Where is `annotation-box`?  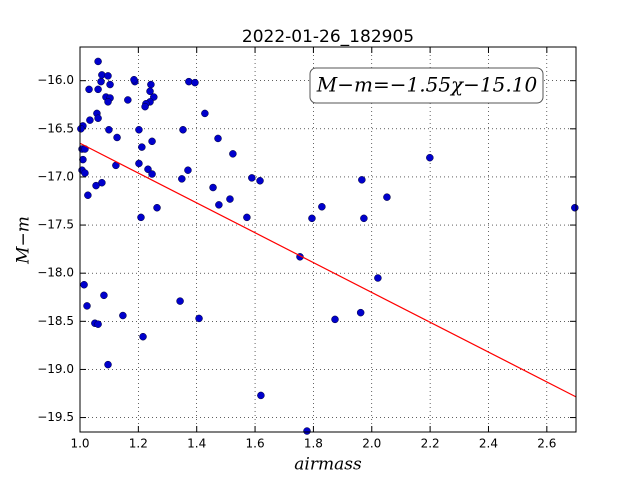
annotation-box is located at coordinates (426, 85).